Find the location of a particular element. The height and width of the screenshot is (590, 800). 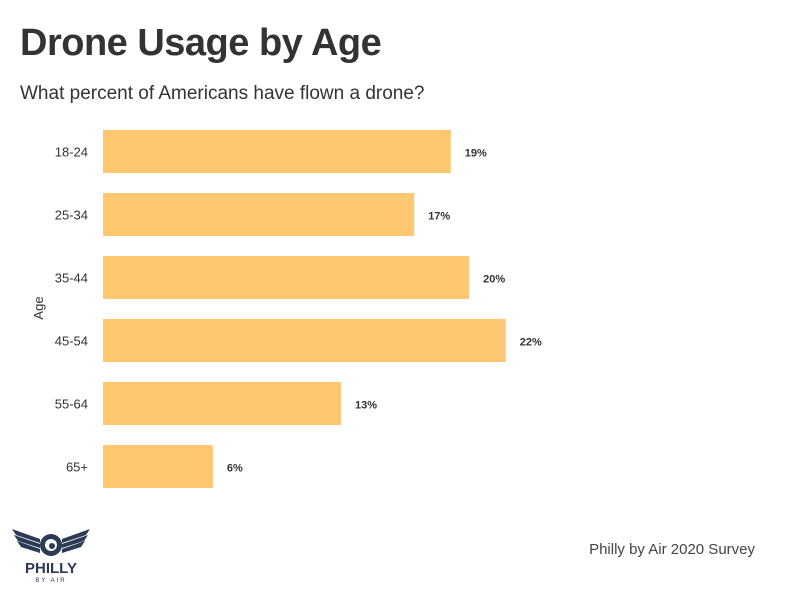

source-note: Philly by Air 2020 Survey is located at coordinates (672, 549).